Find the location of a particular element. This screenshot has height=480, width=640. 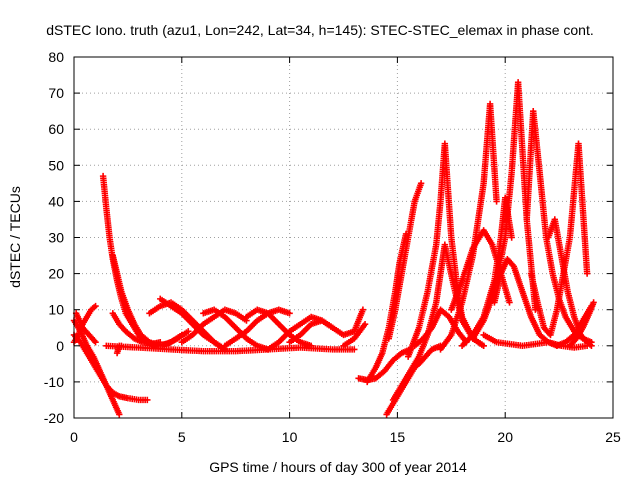

series-arc-p is located at coordinates (326, 326).